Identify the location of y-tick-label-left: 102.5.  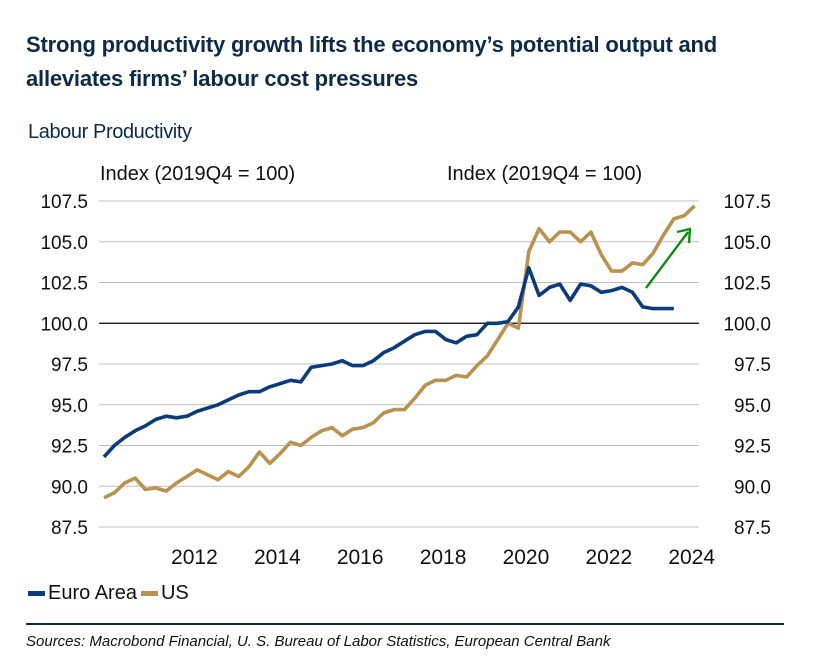
(64, 284).